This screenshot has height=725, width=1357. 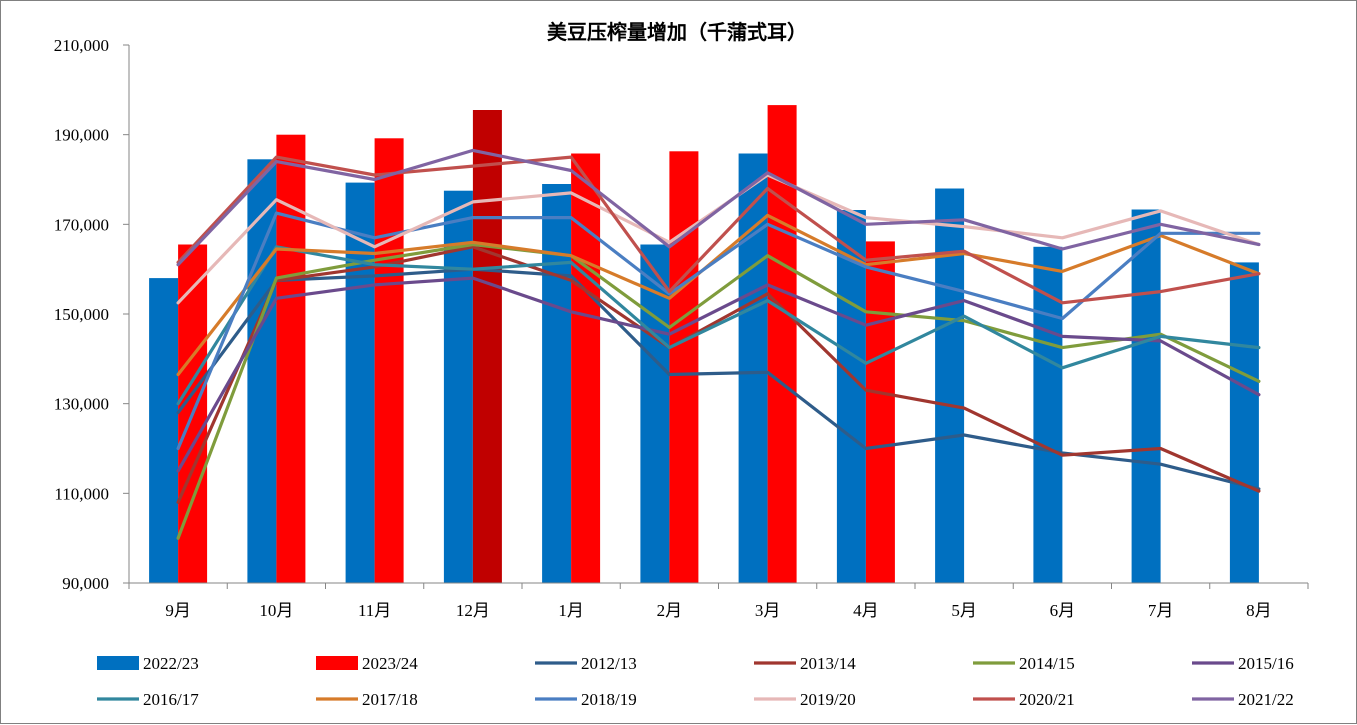 I want to click on y-tick-label: 170,000, so click(x=81, y=224).